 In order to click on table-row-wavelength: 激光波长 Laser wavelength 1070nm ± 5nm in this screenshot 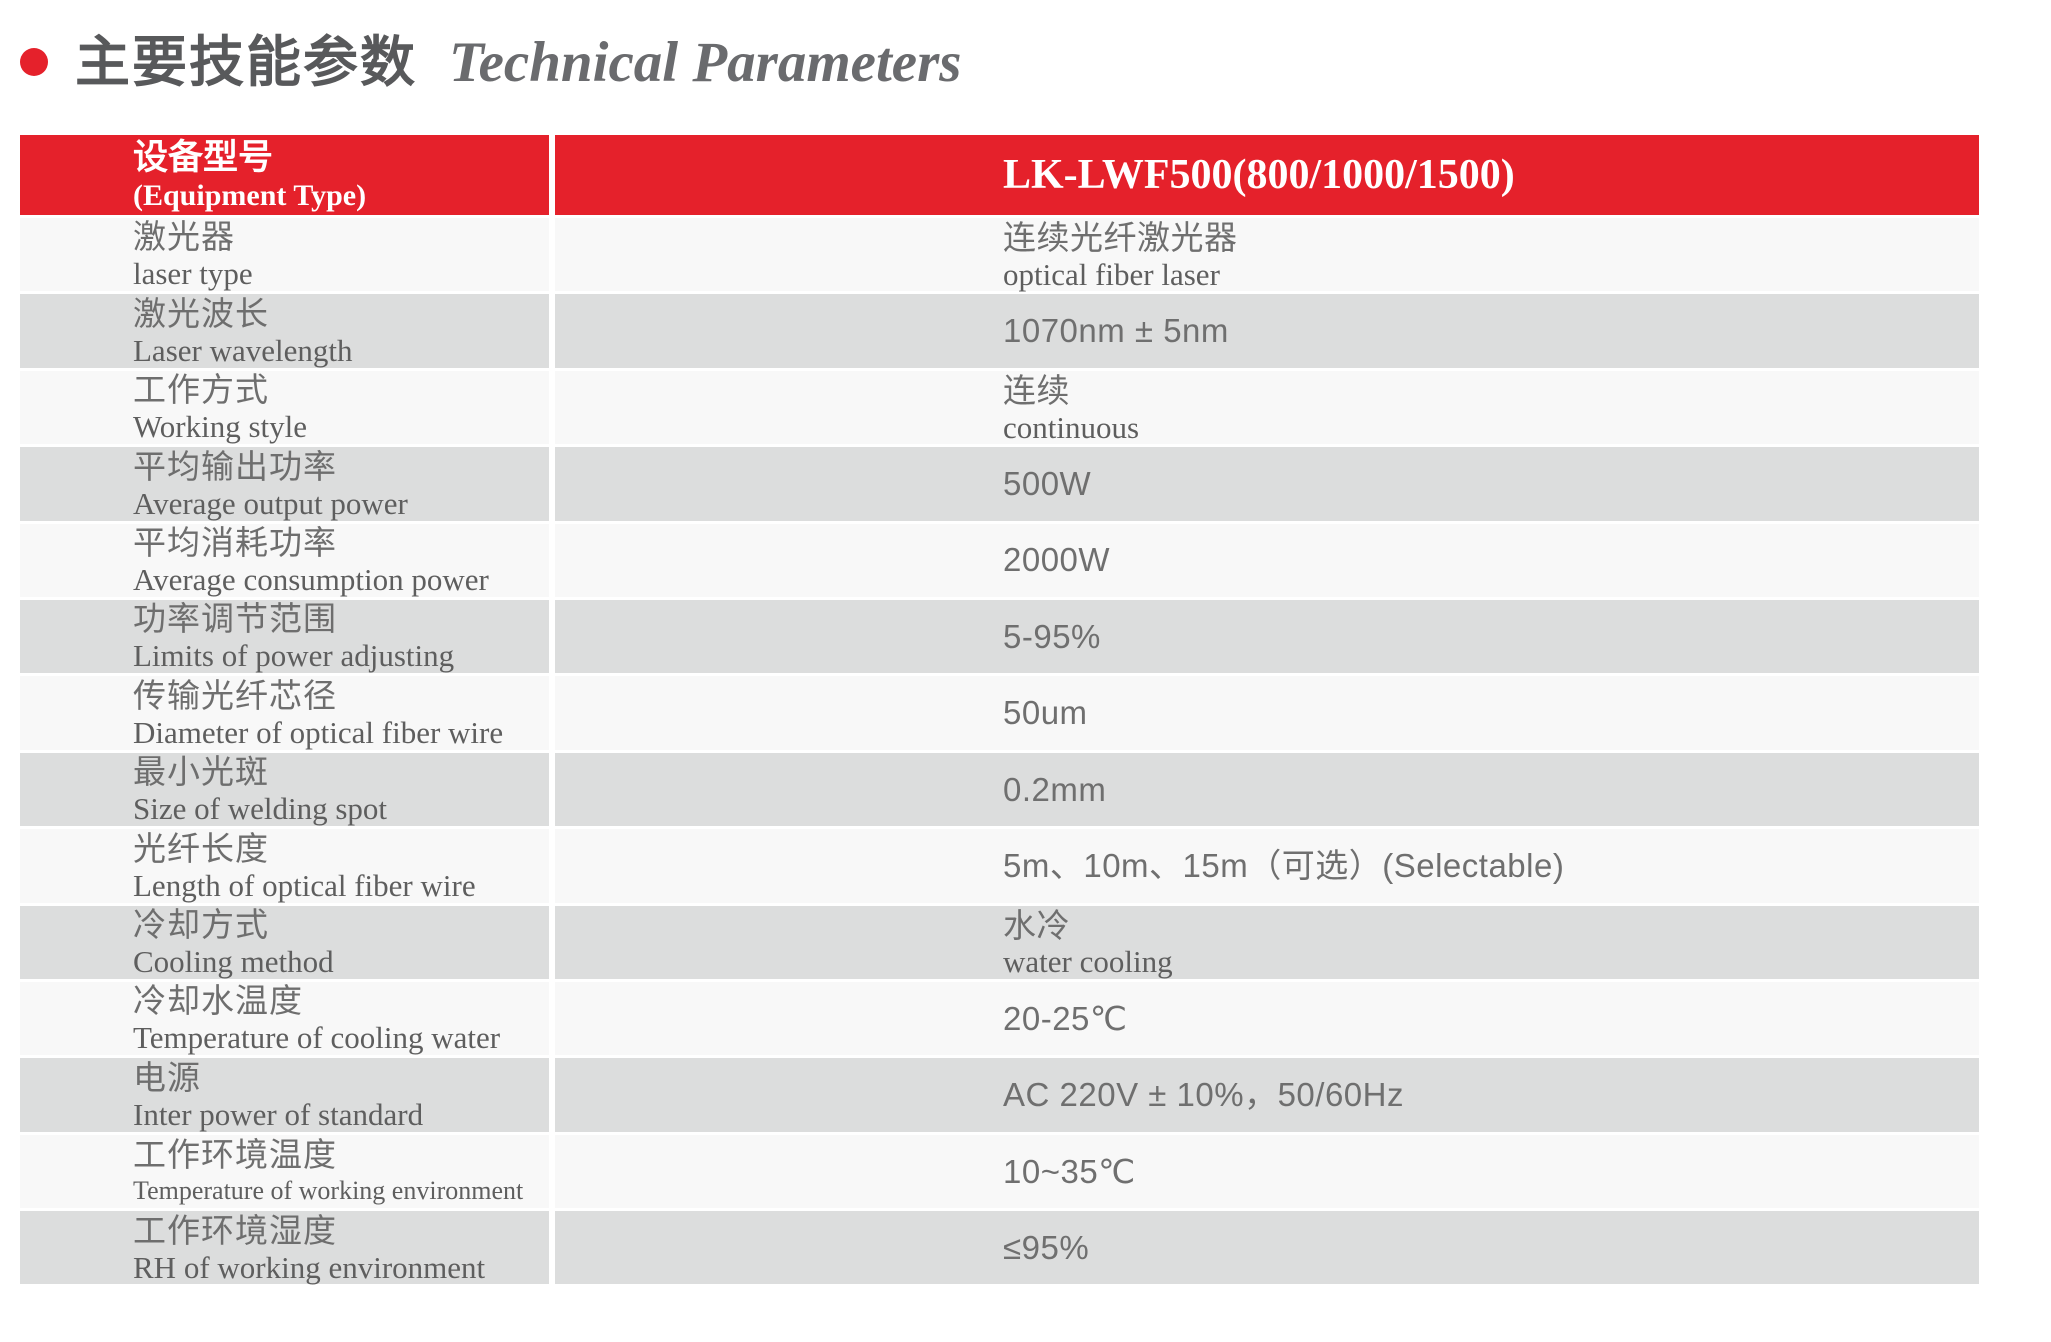, I will do `click(999, 329)`.